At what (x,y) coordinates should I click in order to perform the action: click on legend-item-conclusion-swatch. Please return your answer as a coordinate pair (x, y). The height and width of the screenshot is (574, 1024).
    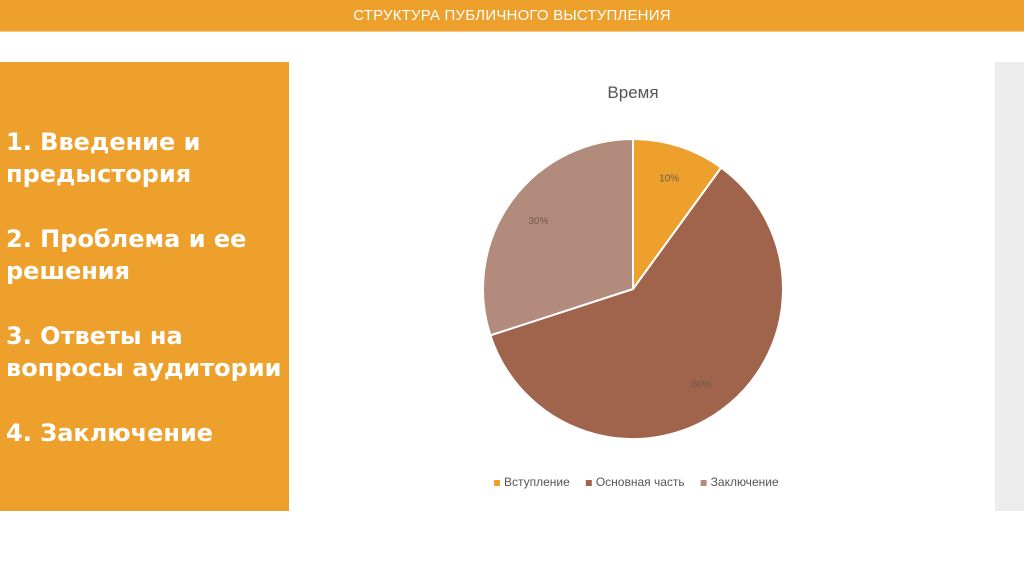
    Looking at the image, I should click on (703, 483).